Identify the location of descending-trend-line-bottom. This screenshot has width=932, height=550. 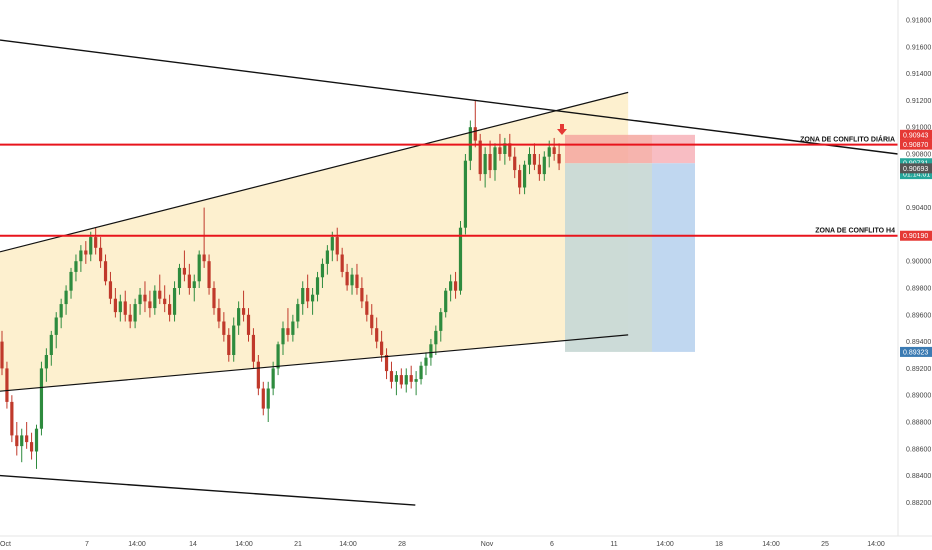
(208, 490).